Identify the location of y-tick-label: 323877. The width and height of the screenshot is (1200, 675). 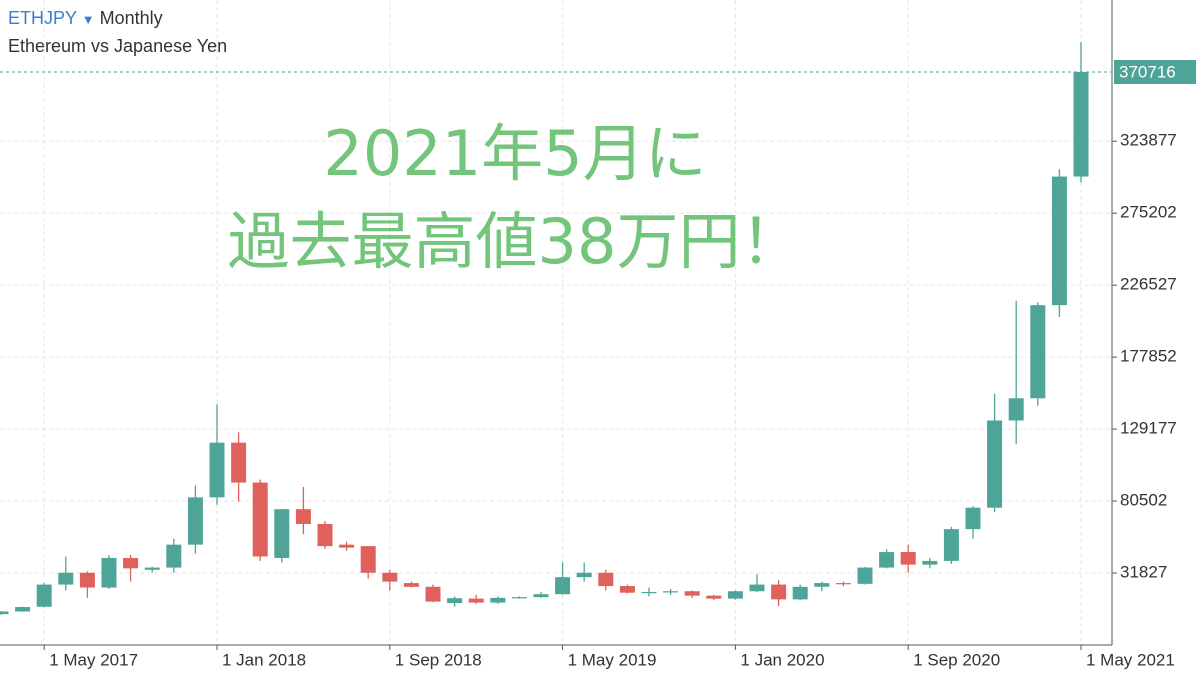
(1148, 140).